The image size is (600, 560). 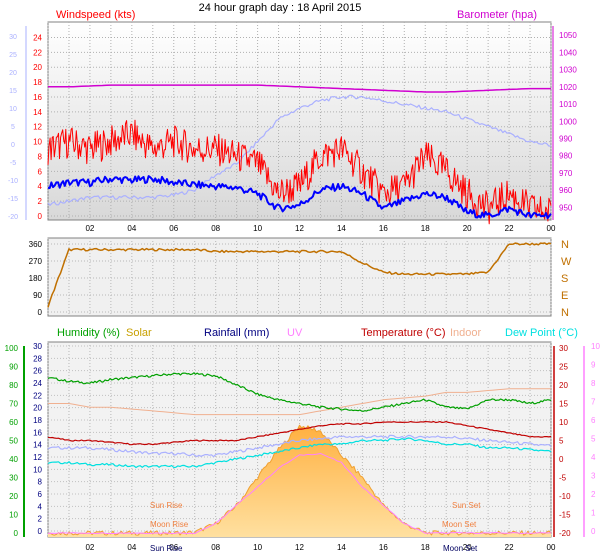 What do you see at coordinates (466, 505) in the screenshot?
I see `sun-set-label: Sun Set` at bounding box center [466, 505].